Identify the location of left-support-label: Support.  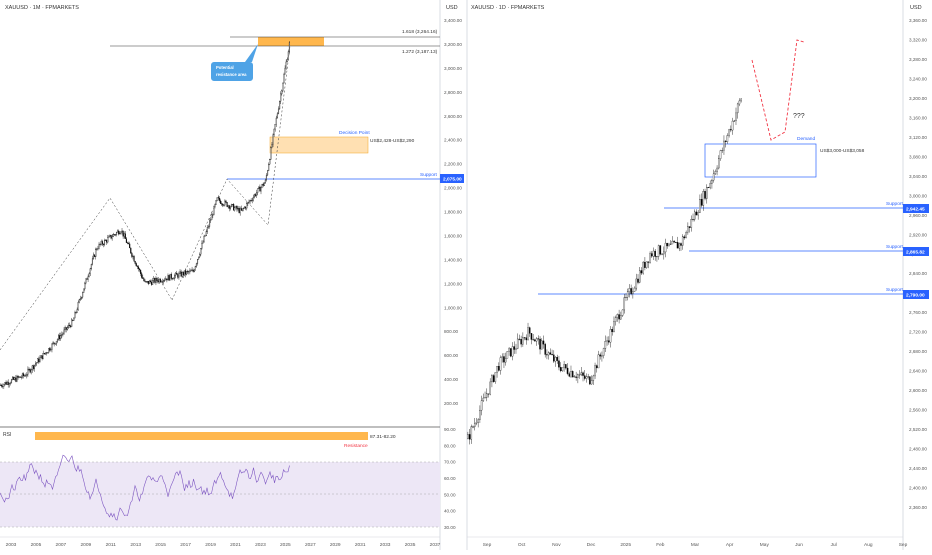
(428, 175).